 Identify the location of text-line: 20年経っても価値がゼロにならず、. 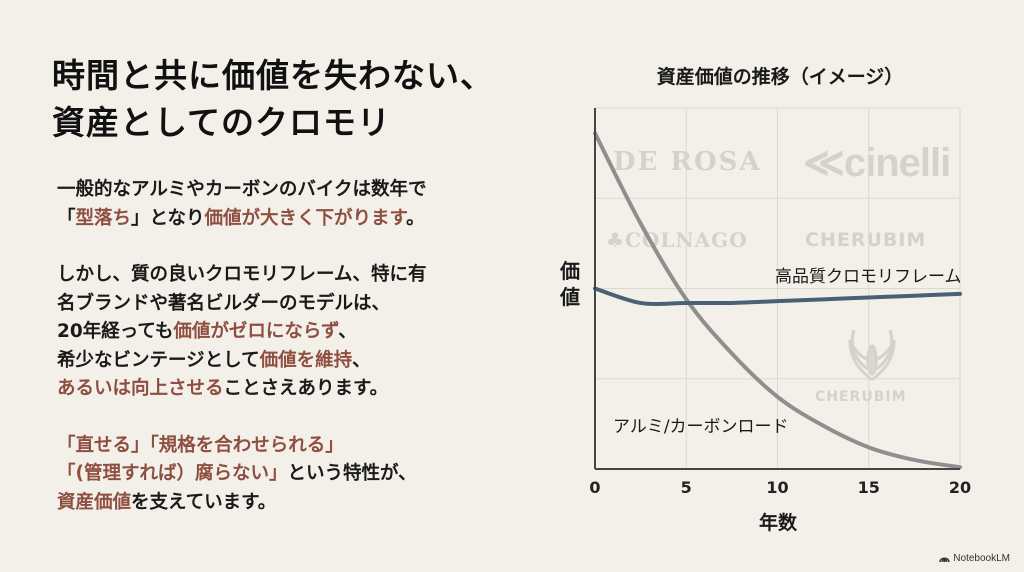
(241, 332).